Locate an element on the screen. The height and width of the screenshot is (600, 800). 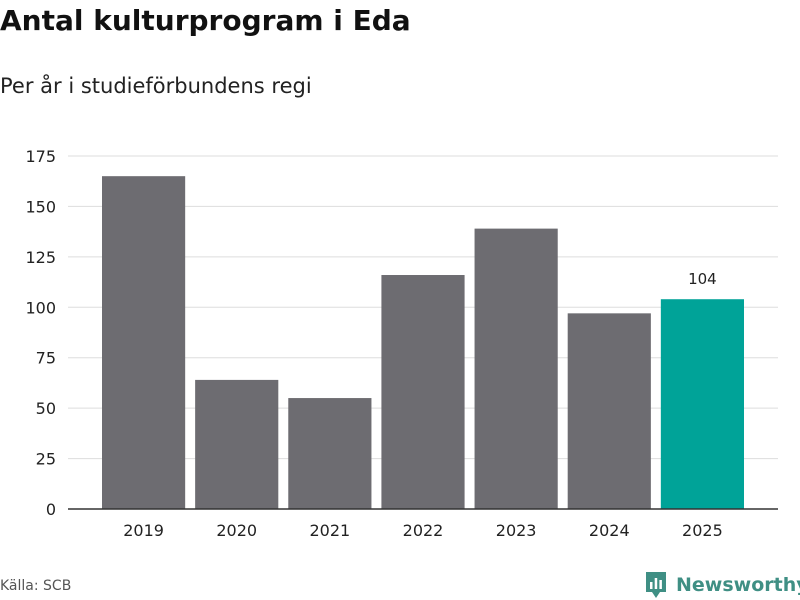
brand-logo: Newsworthy is located at coordinates (722, 585).